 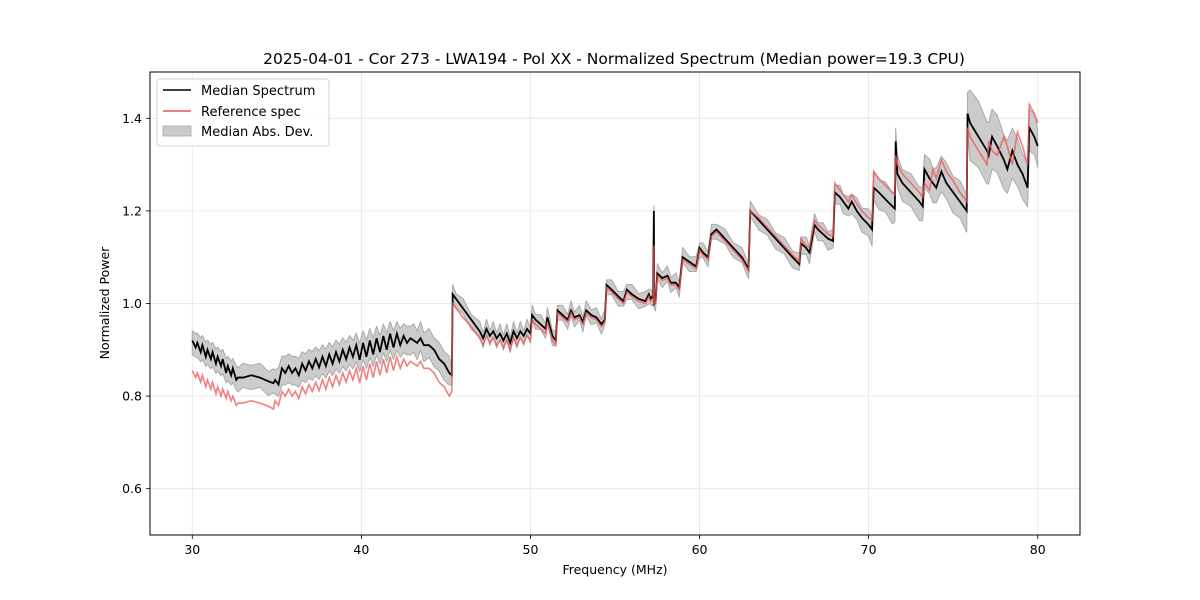 What do you see at coordinates (132, 210) in the screenshot?
I see `y-tick-label: 1.2` at bounding box center [132, 210].